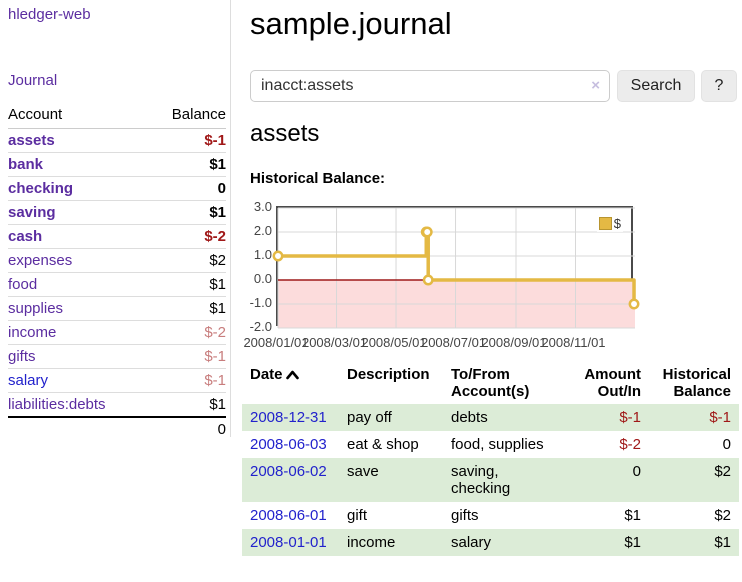 The image size is (742, 582). I want to click on account-link-checking: checking, so click(41, 188).